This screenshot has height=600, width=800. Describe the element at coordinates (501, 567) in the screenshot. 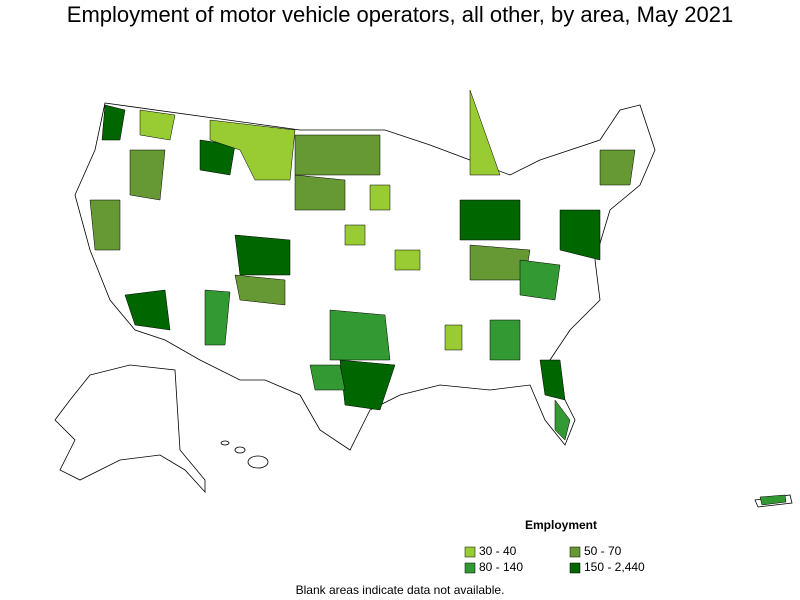

I see `legend-label: 80 - 140` at that location.